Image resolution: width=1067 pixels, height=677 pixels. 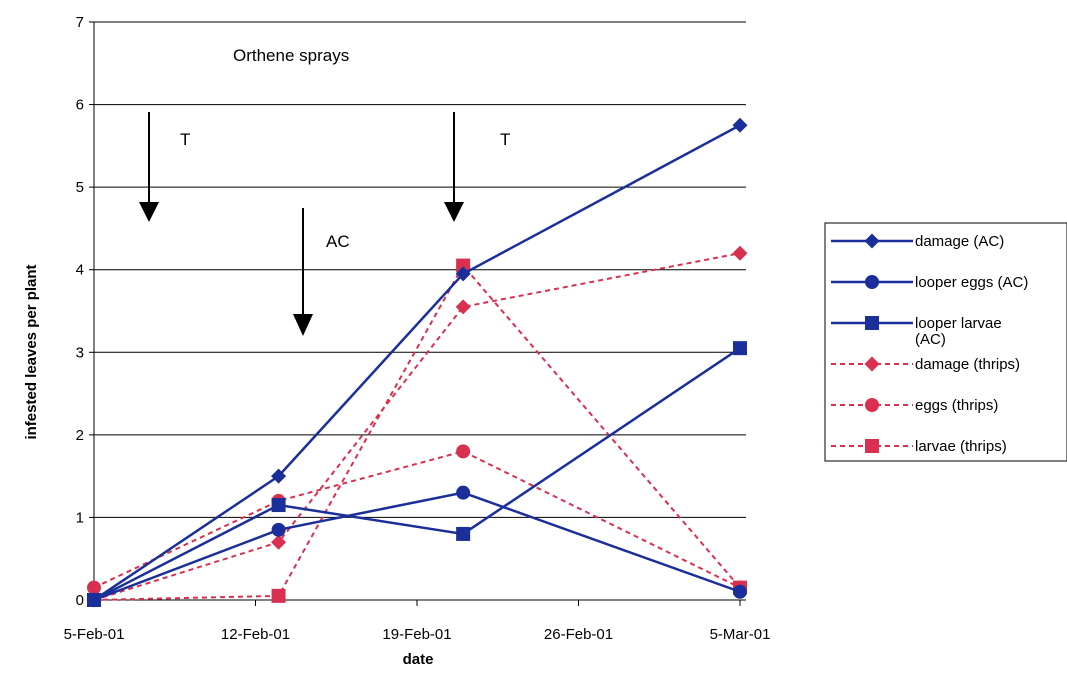 What do you see at coordinates (418, 659) in the screenshot?
I see `x-axis-title: date` at bounding box center [418, 659].